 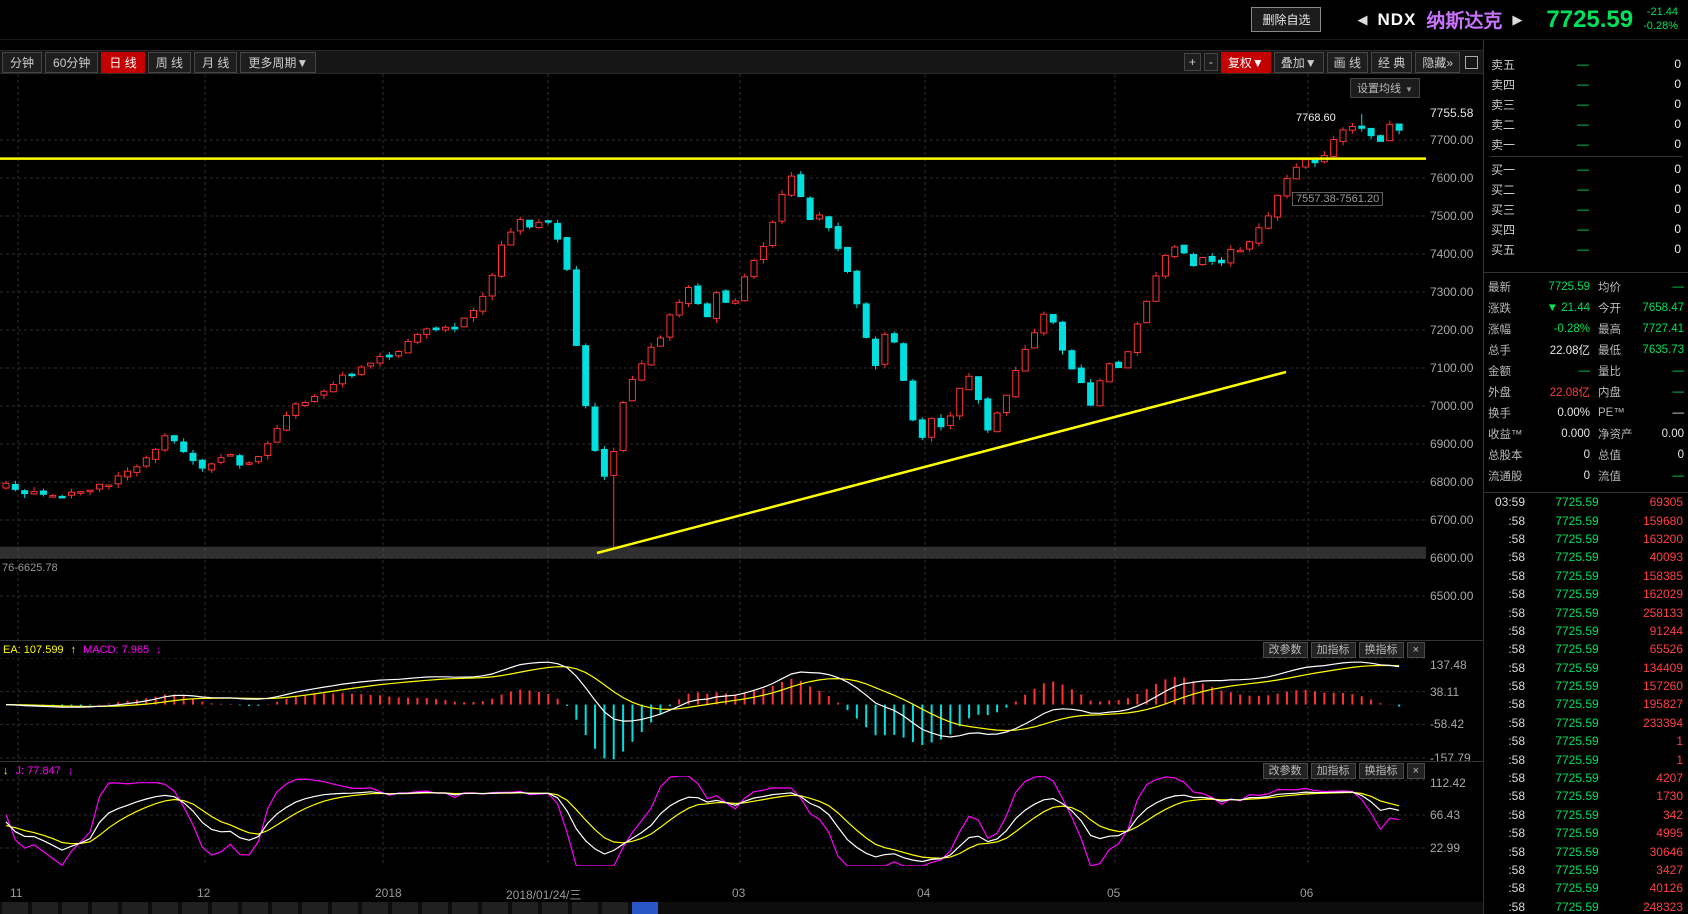 What do you see at coordinates (1447, 724) in the screenshot?
I see `macd-axis-label: -58.42` at bounding box center [1447, 724].